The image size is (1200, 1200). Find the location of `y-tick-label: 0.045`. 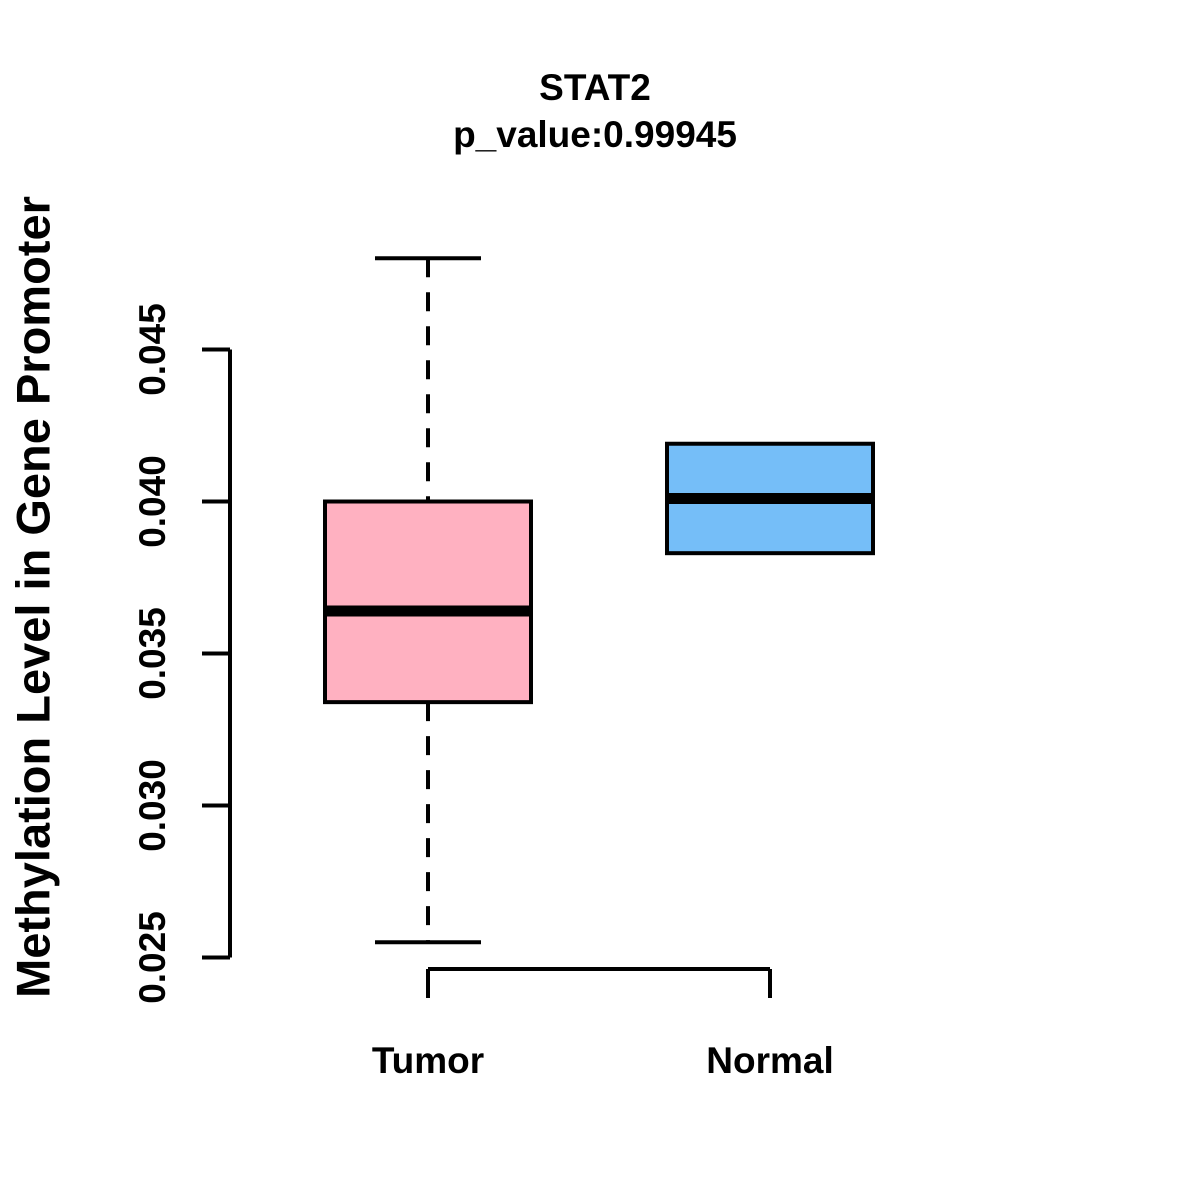

y-tick-label: 0.045 is located at coordinates (152, 349).